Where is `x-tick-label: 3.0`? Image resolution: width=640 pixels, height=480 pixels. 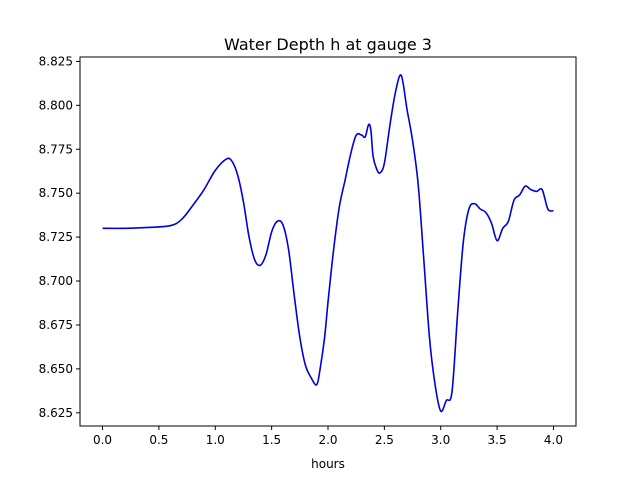
x-tick-label: 3.0 is located at coordinates (440, 440).